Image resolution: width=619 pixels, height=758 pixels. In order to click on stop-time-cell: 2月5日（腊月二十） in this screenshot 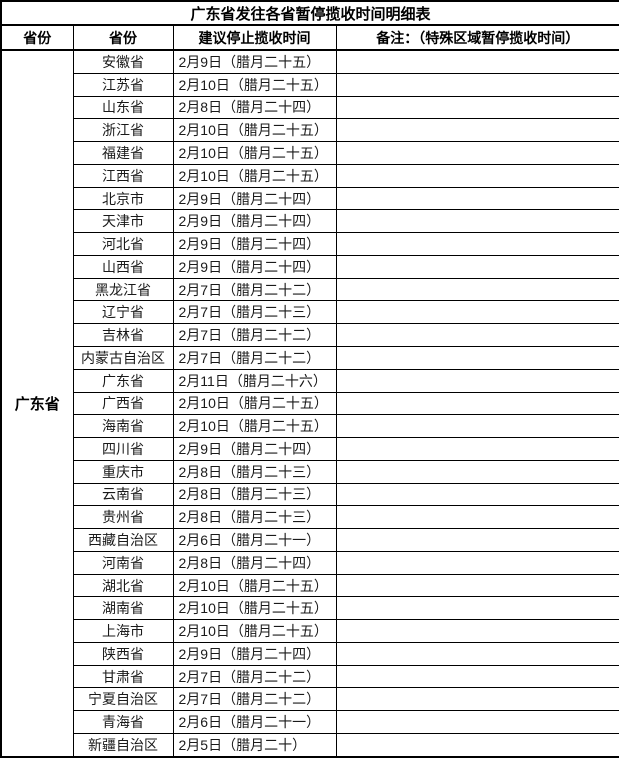, I will do `click(254, 745)`.